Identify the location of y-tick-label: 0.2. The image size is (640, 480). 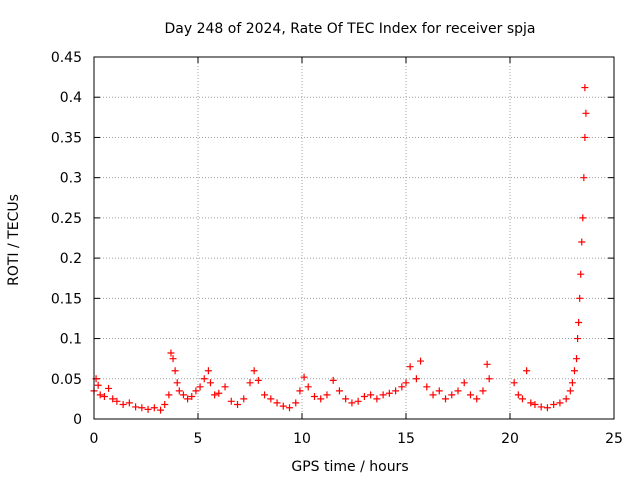
(71, 259).